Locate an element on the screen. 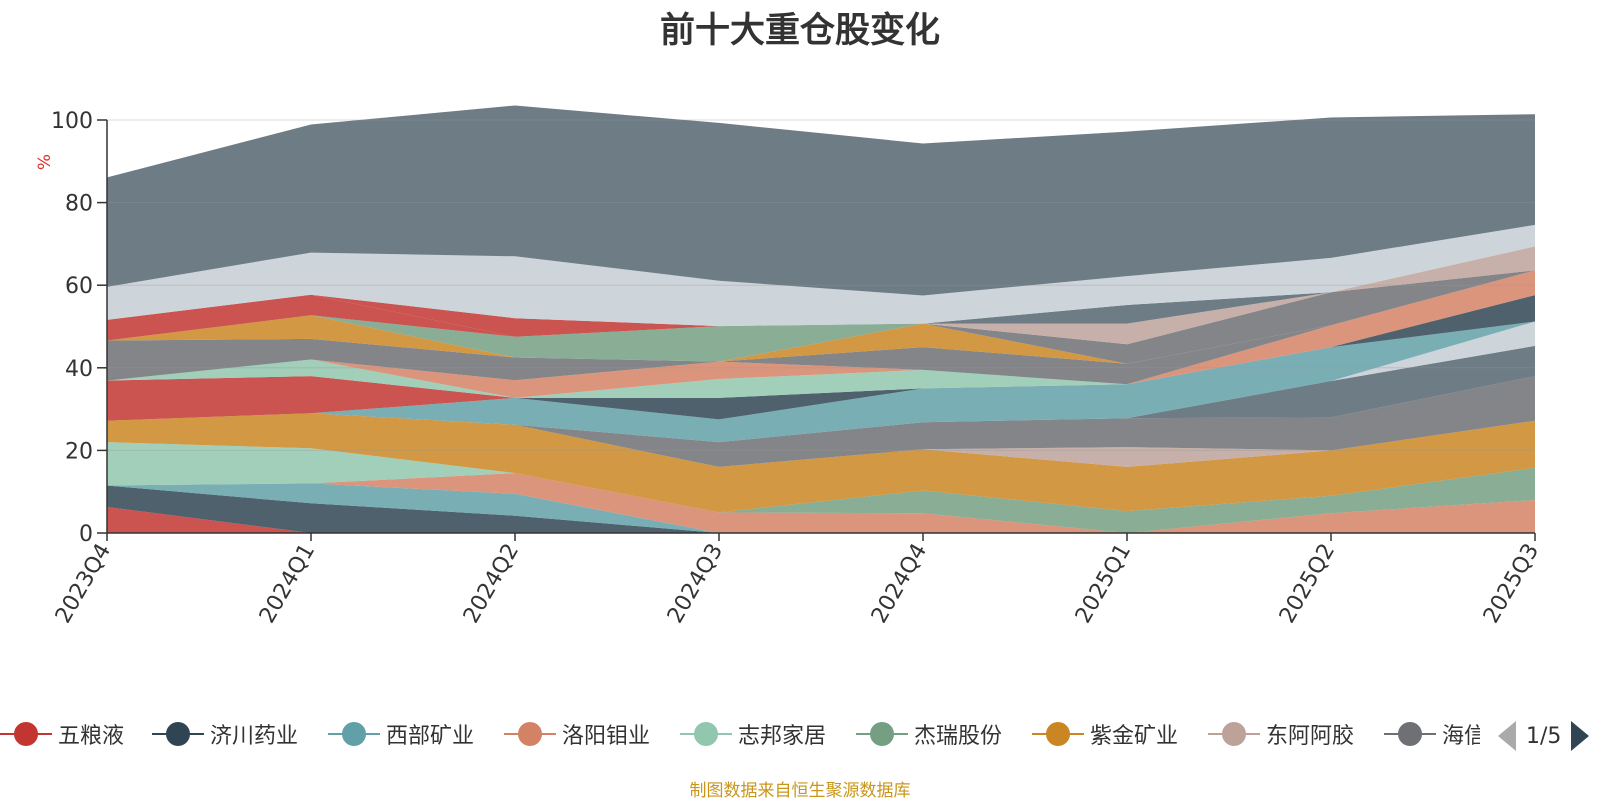 The image size is (1600, 801). legend-item: 济川药业 is located at coordinates (225, 734).